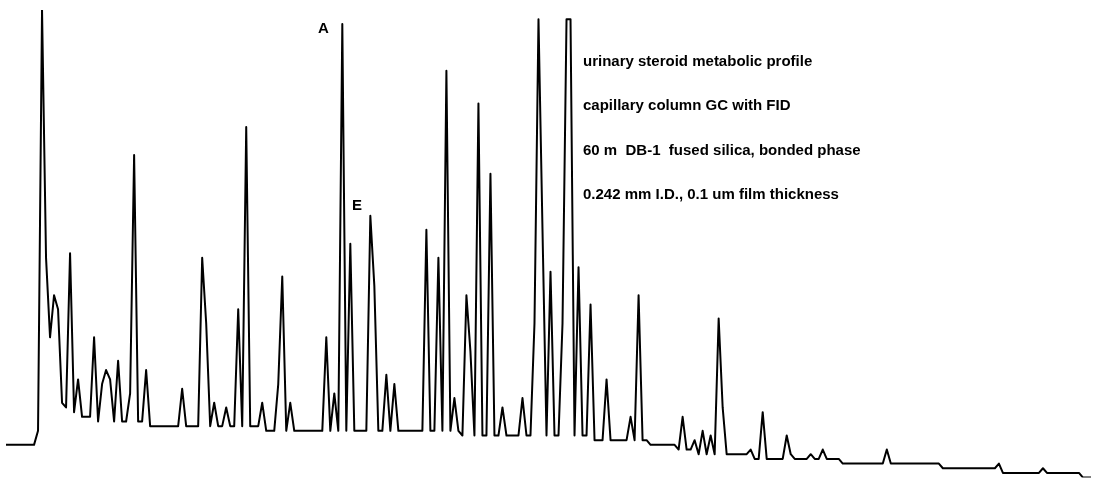 This screenshot has width=1094, height=499. I want to click on annotation: urinary steroid metabolic profile, so click(698, 60).